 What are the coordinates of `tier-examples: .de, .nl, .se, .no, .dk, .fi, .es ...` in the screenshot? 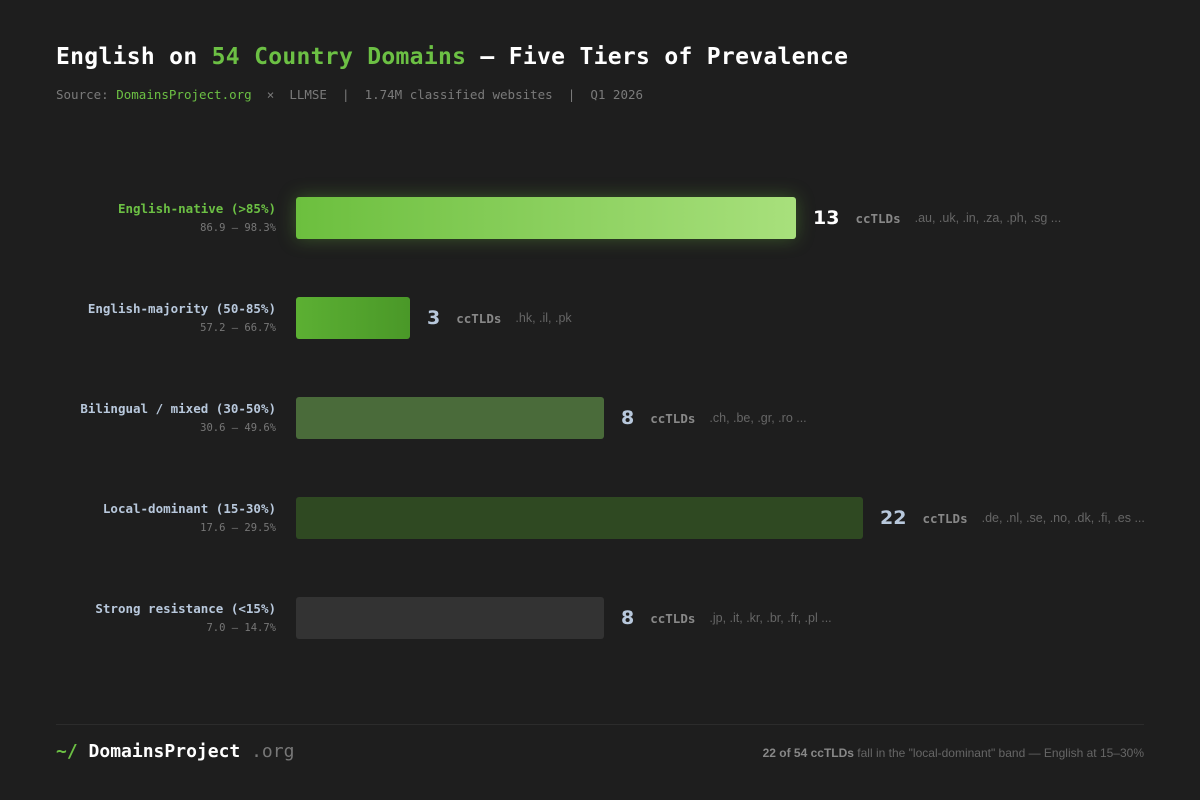 It's located at (1063, 518).